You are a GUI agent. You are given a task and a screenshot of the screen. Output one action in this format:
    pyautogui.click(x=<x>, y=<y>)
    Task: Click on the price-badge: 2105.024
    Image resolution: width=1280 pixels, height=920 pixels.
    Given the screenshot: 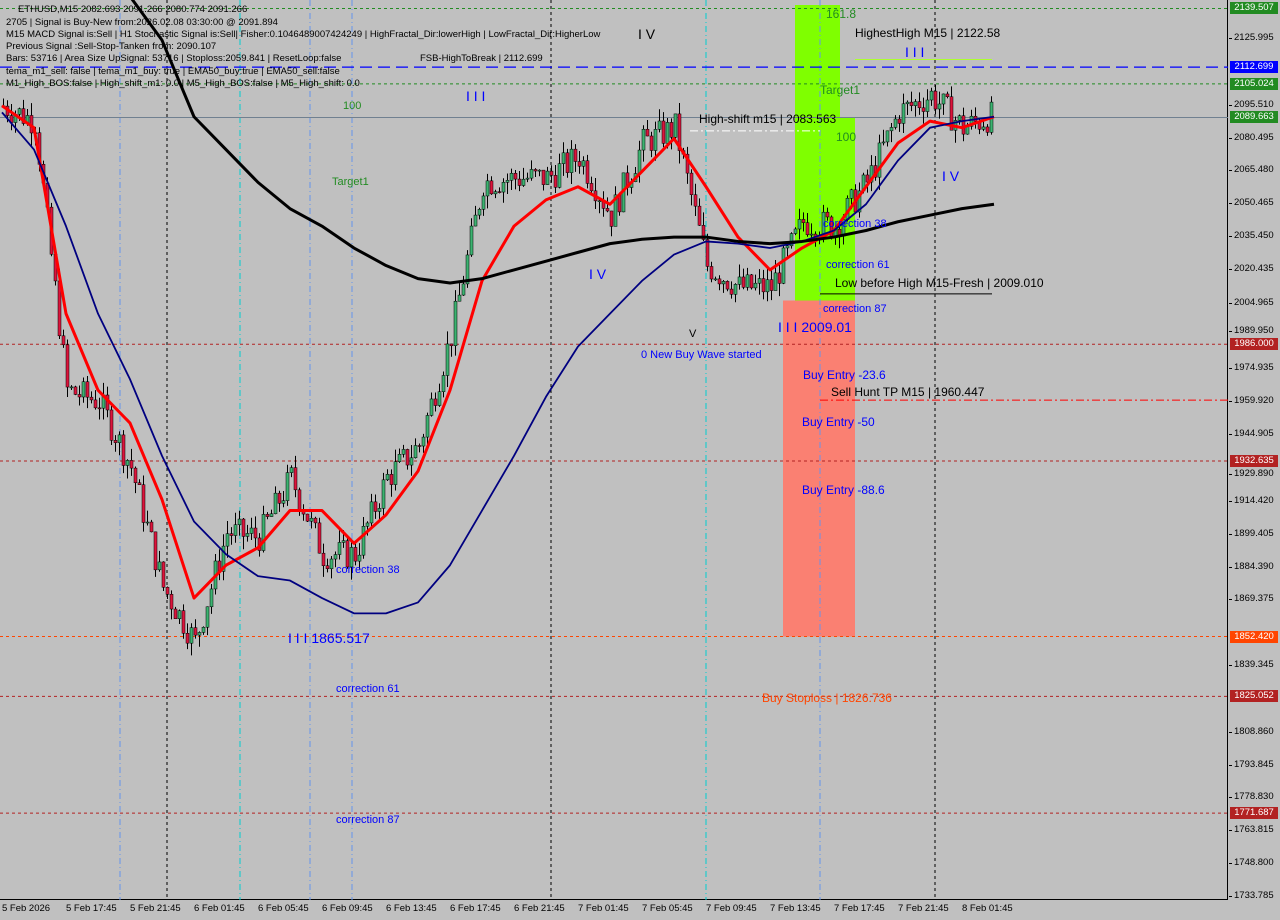 What is the action you would take?
    pyautogui.click(x=1254, y=83)
    